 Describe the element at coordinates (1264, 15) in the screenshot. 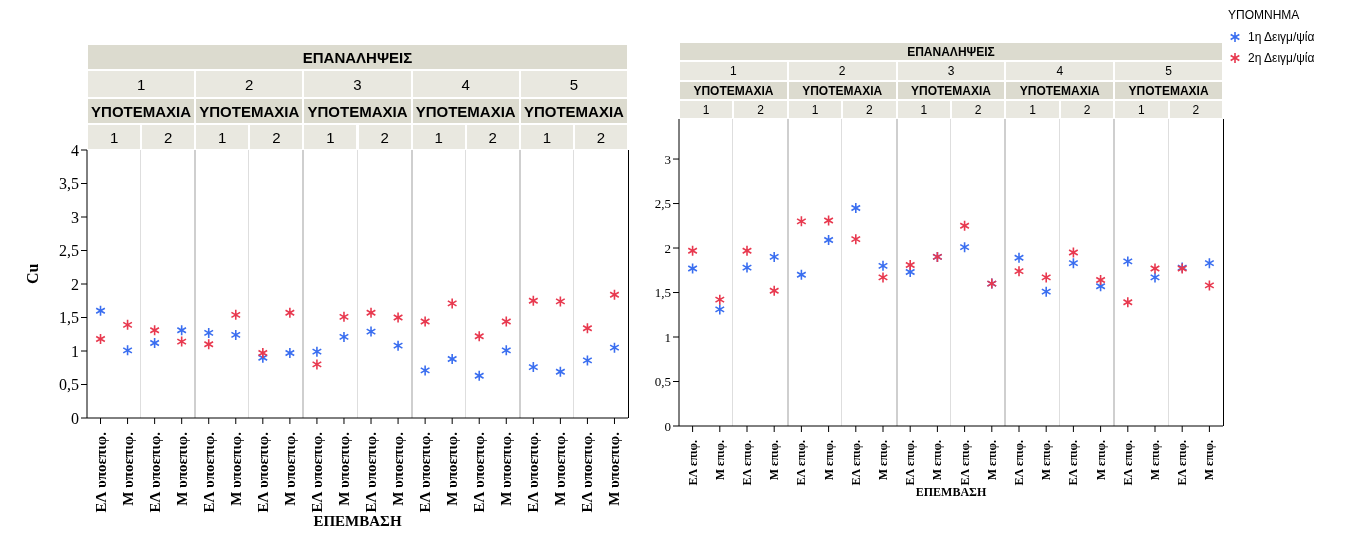

I see `legend-title: ΥΠΟΜΝΗΜΑ` at that location.